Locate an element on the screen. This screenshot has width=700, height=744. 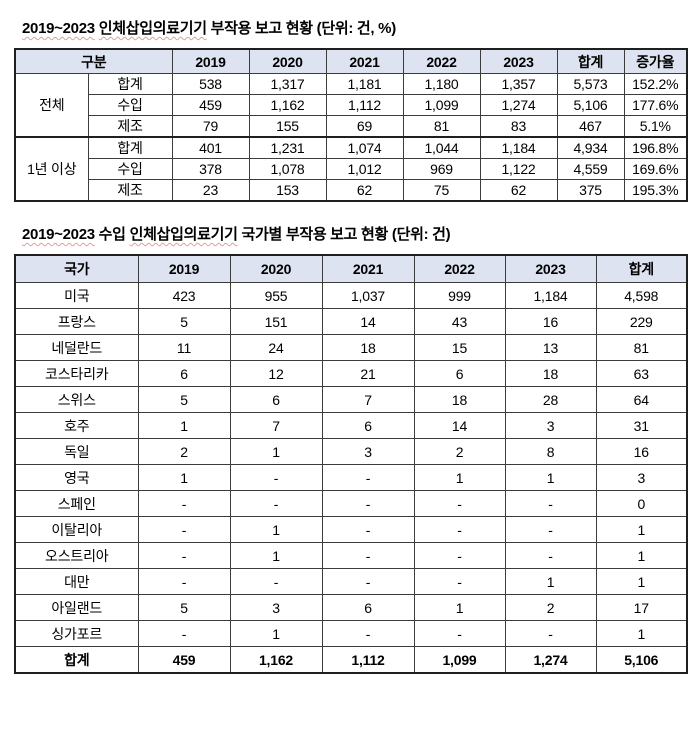
value-cell: 999 is located at coordinates (459, 295).